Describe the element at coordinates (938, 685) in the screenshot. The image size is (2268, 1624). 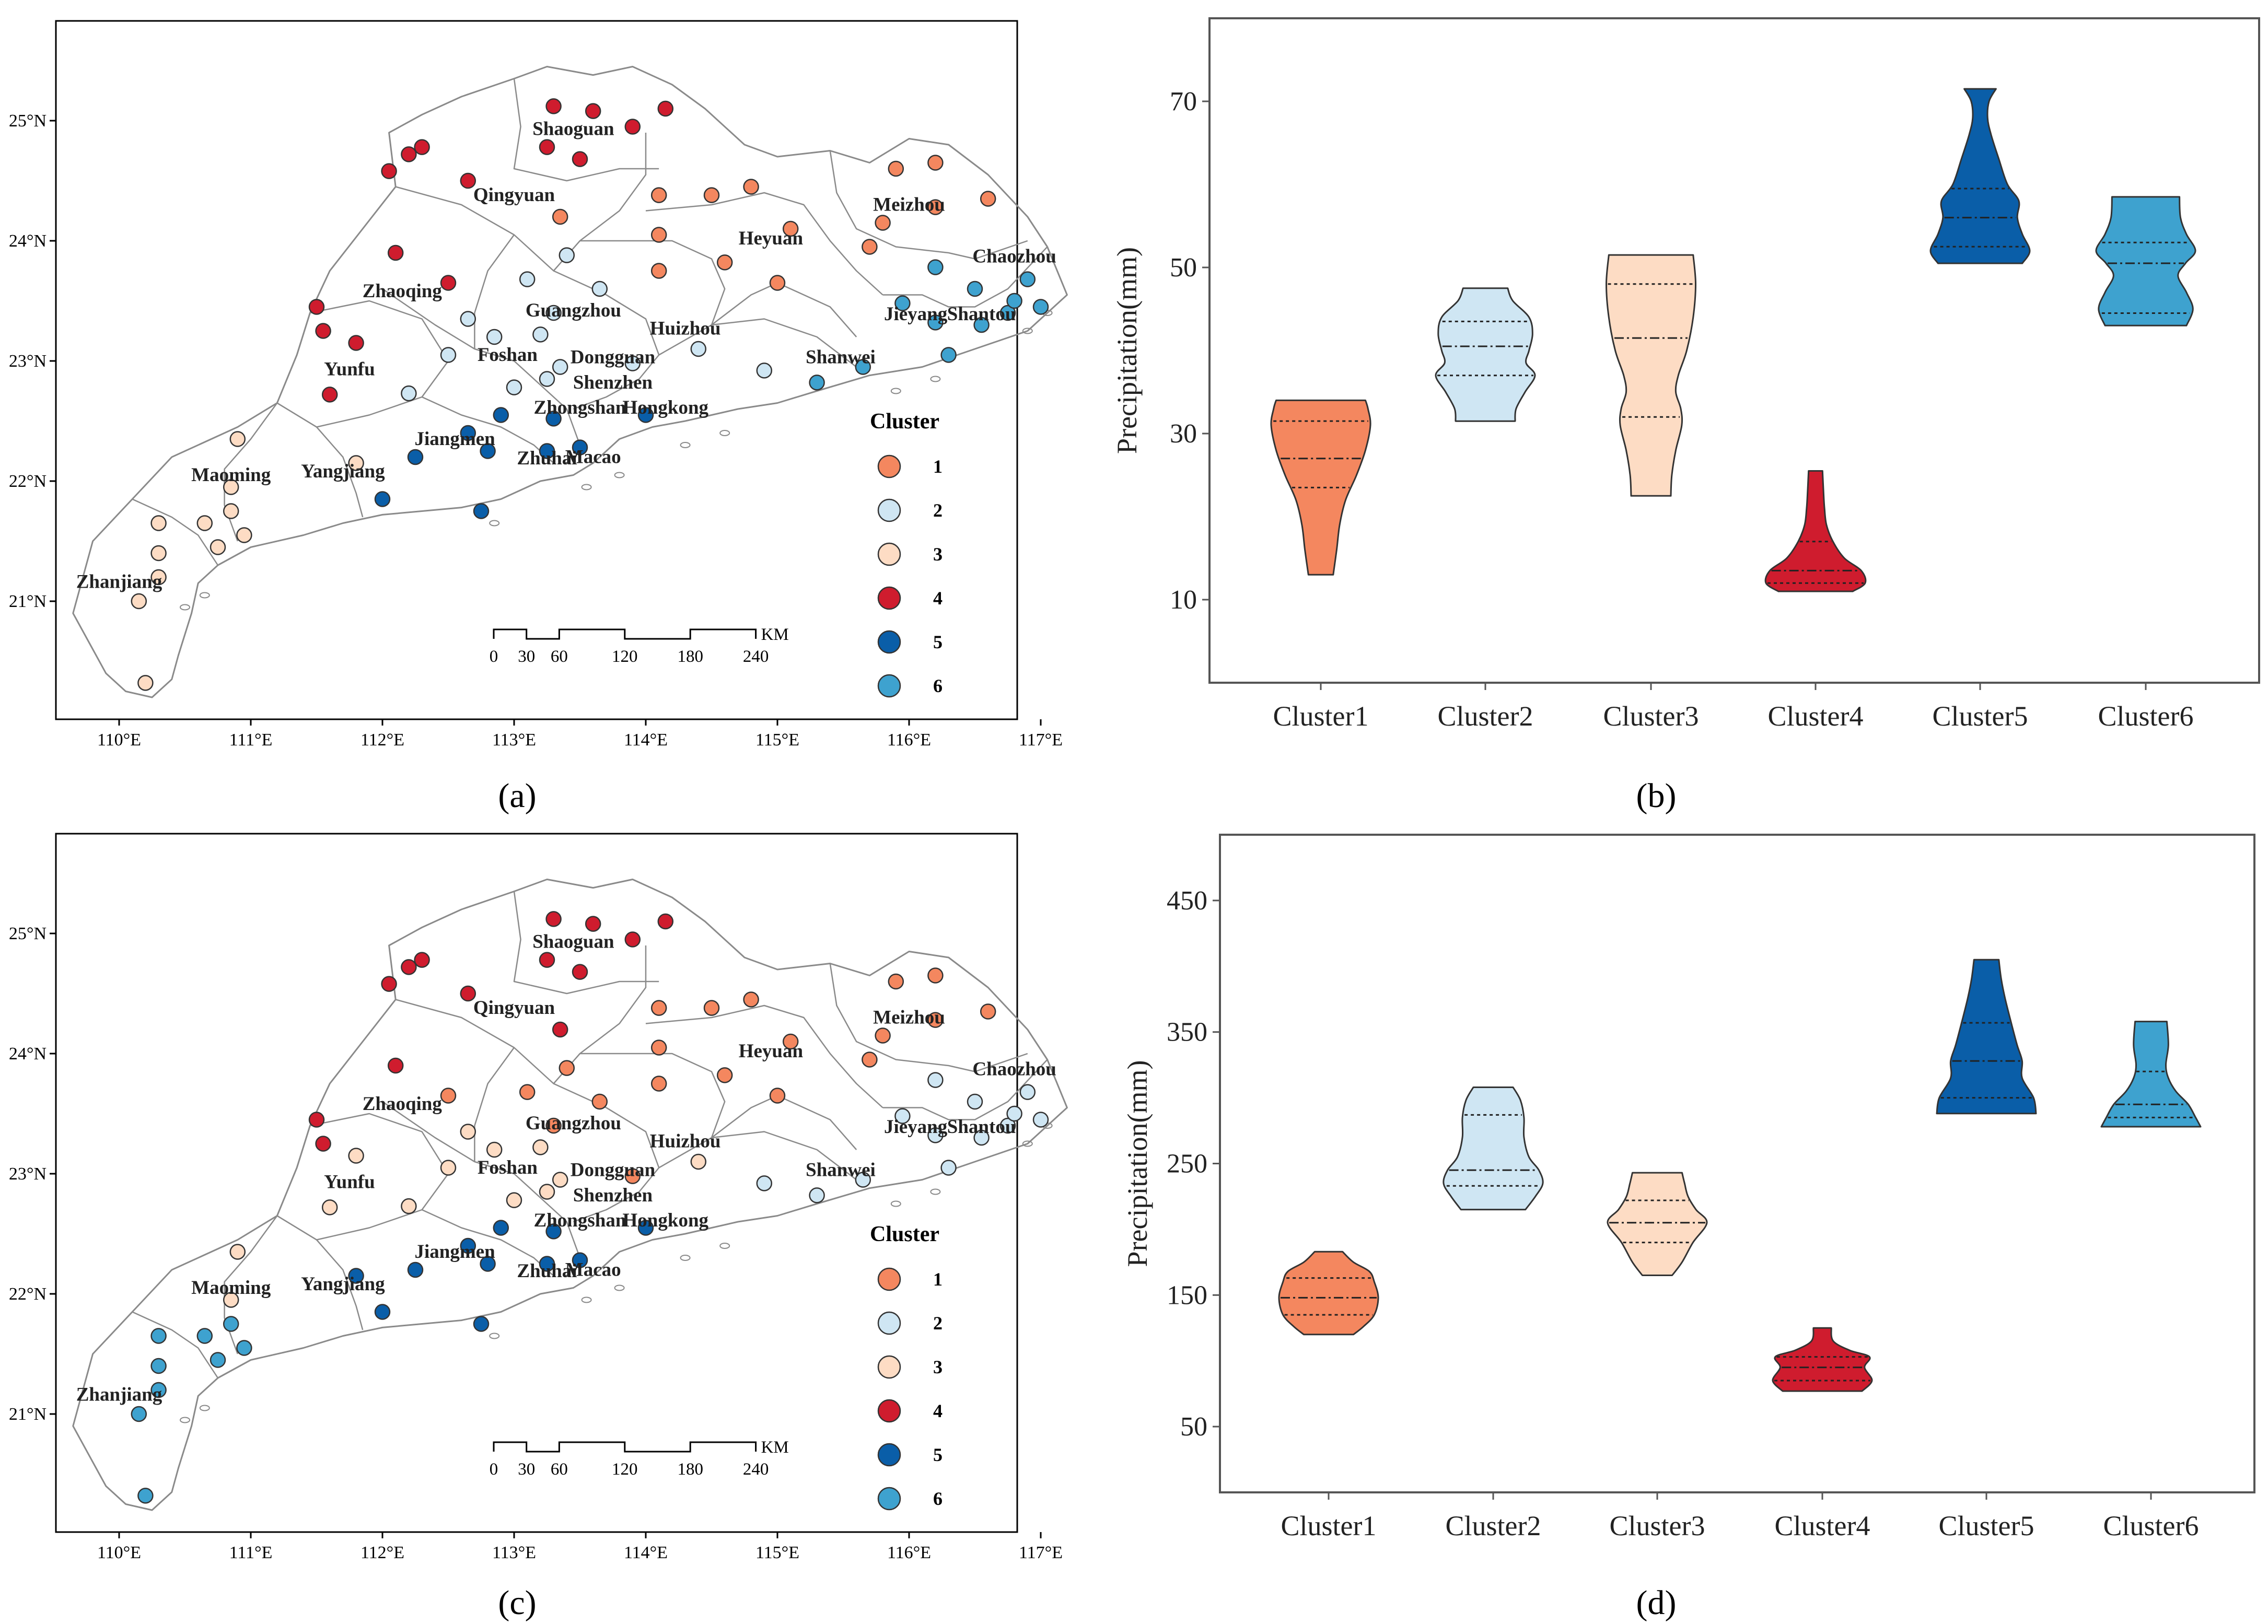
I see `legend-label: 6` at that location.